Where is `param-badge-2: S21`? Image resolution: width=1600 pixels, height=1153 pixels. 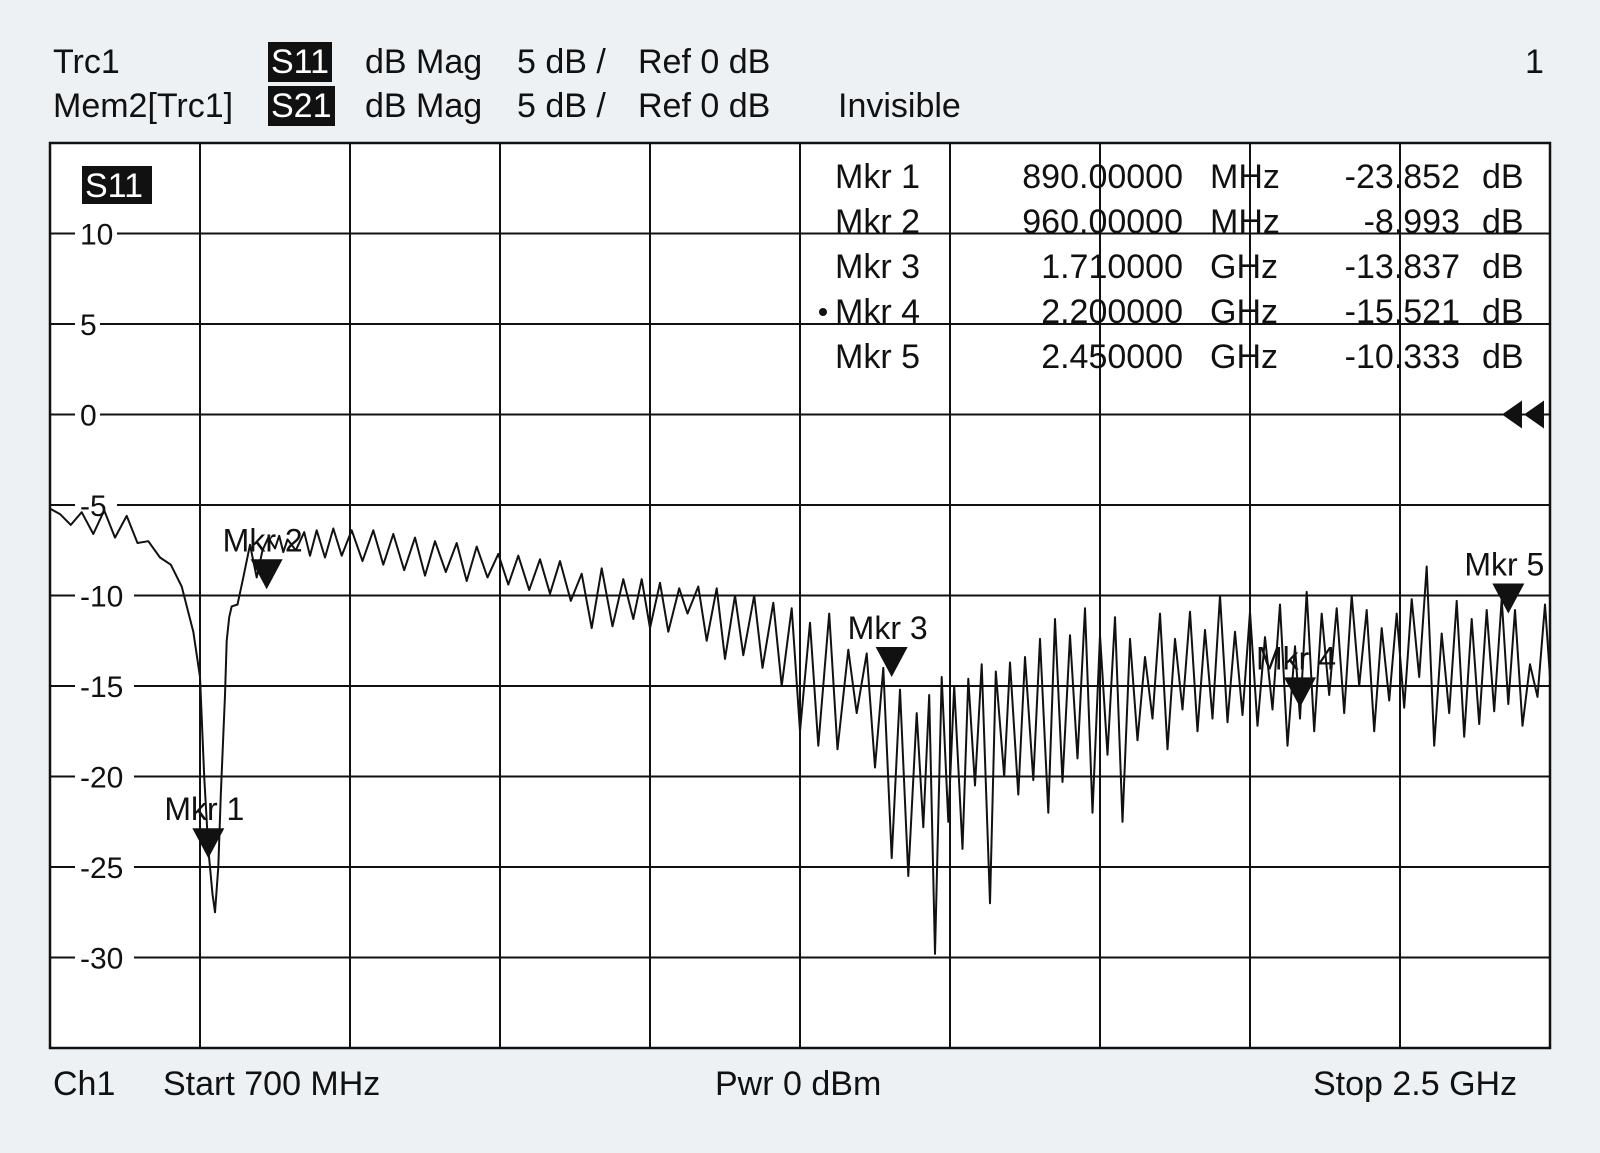 param-badge-2: S21 is located at coordinates (301, 106).